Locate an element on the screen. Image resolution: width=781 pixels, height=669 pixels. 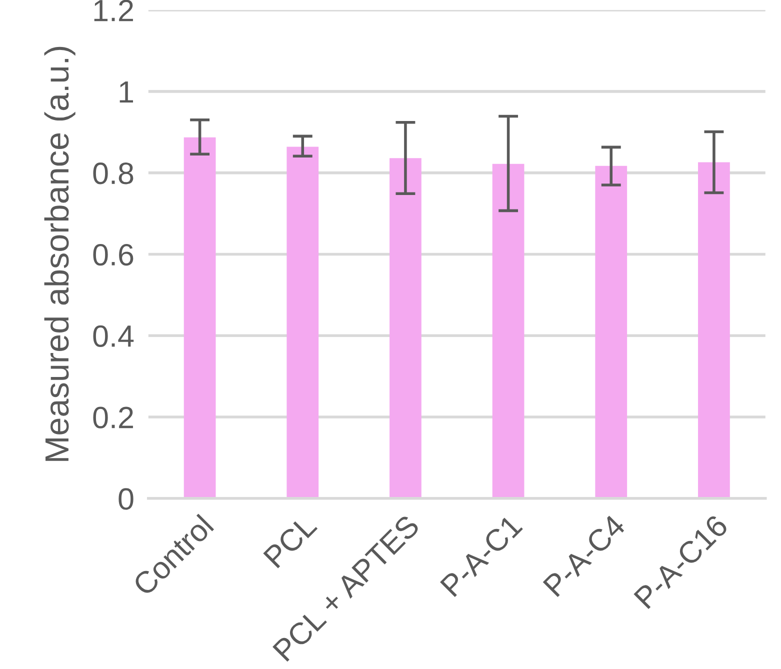
y-tick-label: 0.6 is located at coordinates (113, 255).